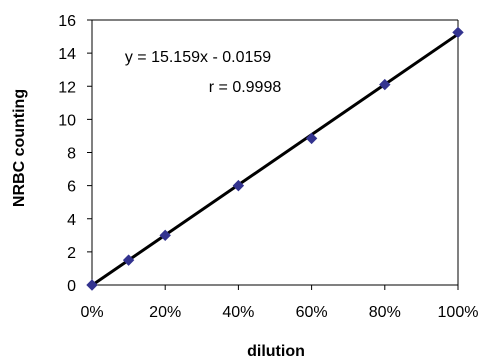 The width and height of the screenshot is (489, 362). I want to click on y-tick-label: 2, so click(71, 253).